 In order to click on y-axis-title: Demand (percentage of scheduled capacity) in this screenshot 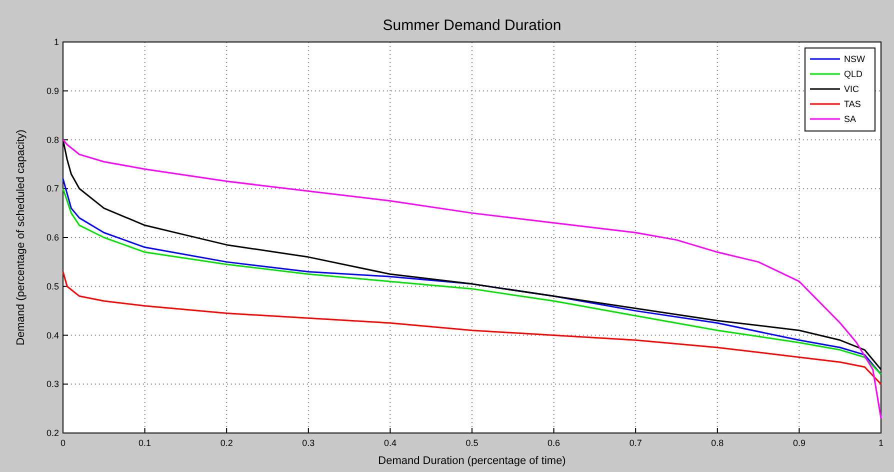, I will do `click(21, 238)`.